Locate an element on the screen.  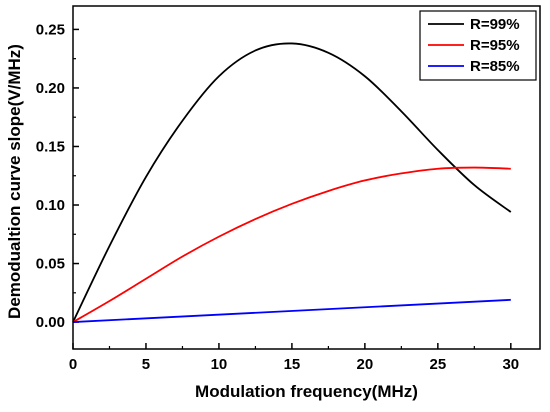
y-tick-label: 0.05 is located at coordinates (50, 264).